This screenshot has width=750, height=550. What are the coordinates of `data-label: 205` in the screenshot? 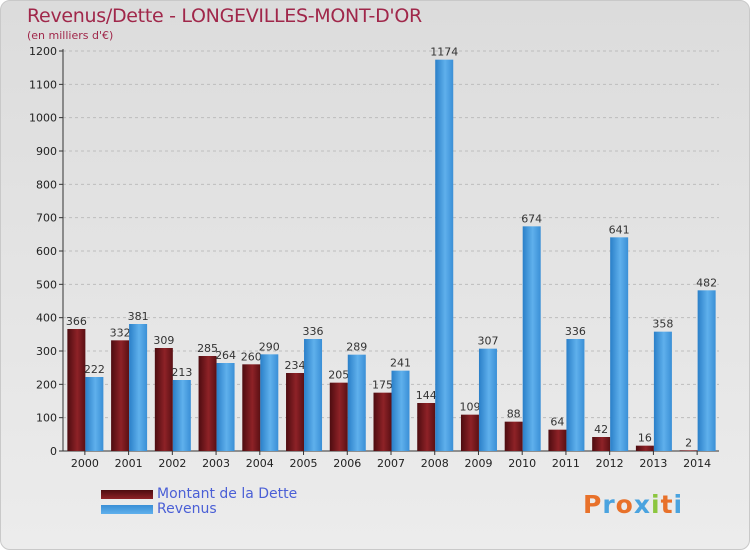 It's located at (338, 375).